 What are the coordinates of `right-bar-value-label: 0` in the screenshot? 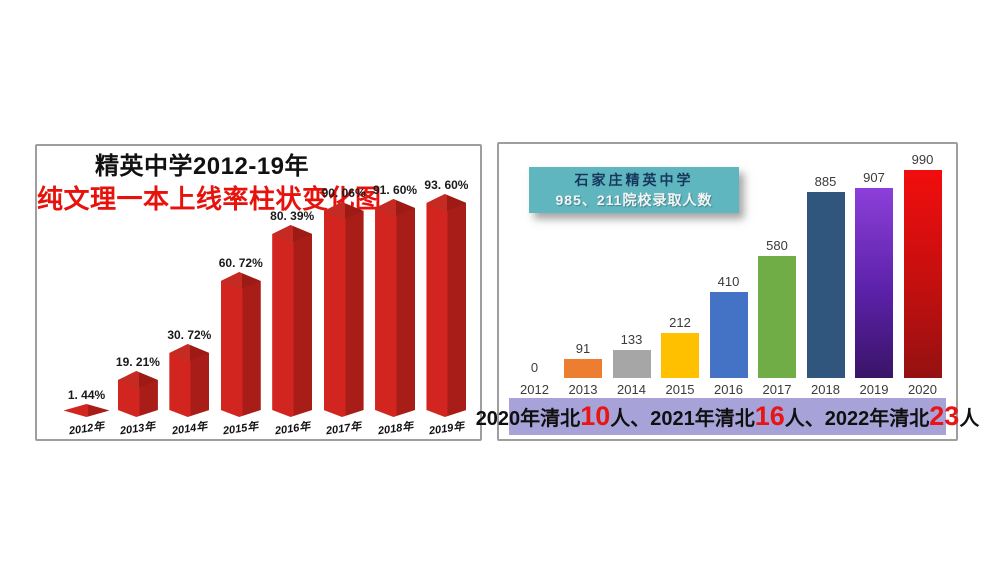 It's located at (534, 367).